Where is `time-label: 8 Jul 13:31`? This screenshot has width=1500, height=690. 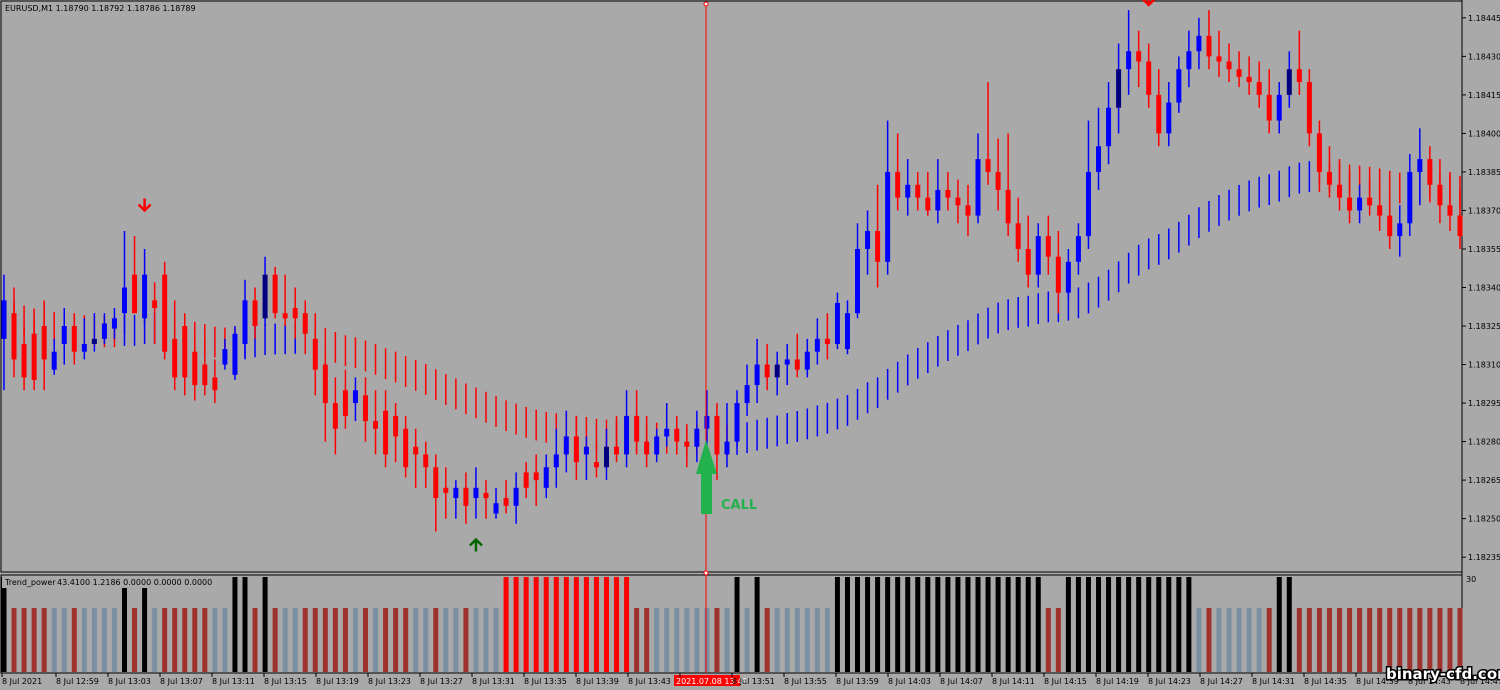 time-label: 8 Jul 13:31 is located at coordinates (493, 681).